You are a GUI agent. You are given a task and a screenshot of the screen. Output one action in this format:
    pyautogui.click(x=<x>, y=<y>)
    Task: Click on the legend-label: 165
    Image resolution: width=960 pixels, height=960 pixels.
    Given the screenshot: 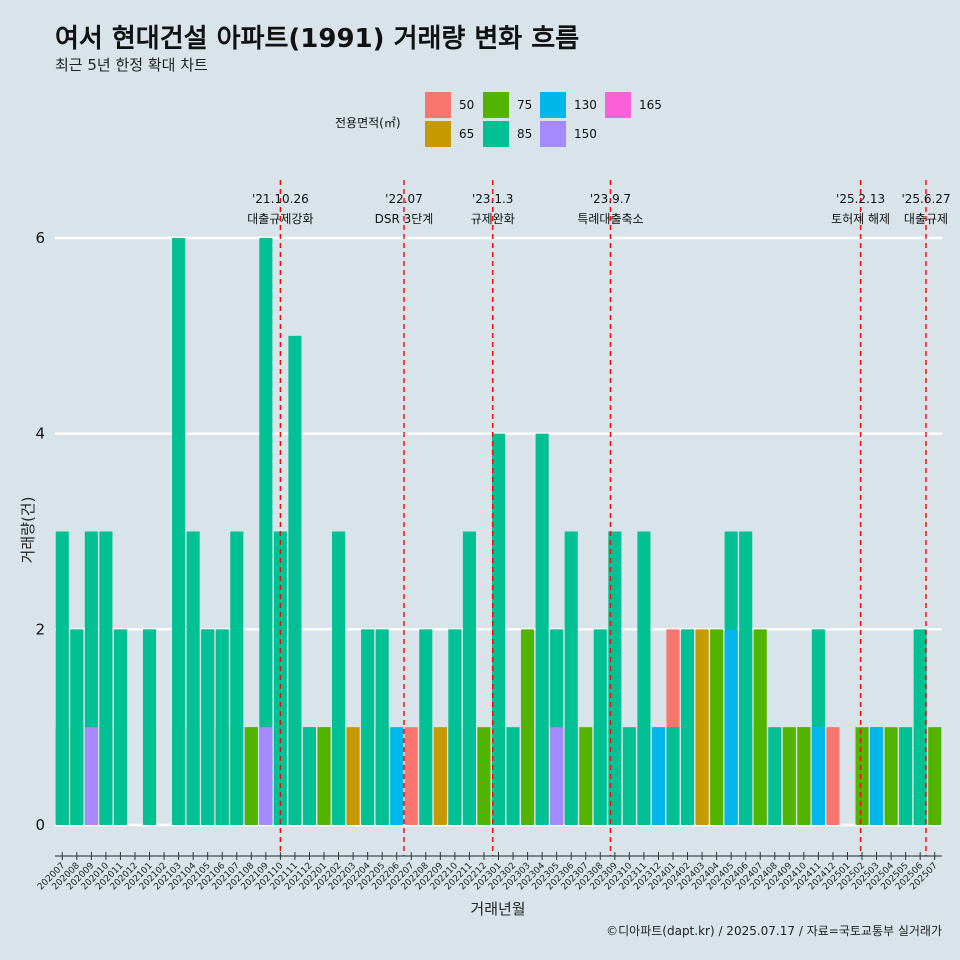 What is the action you would take?
    pyautogui.click(x=650, y=105)
    